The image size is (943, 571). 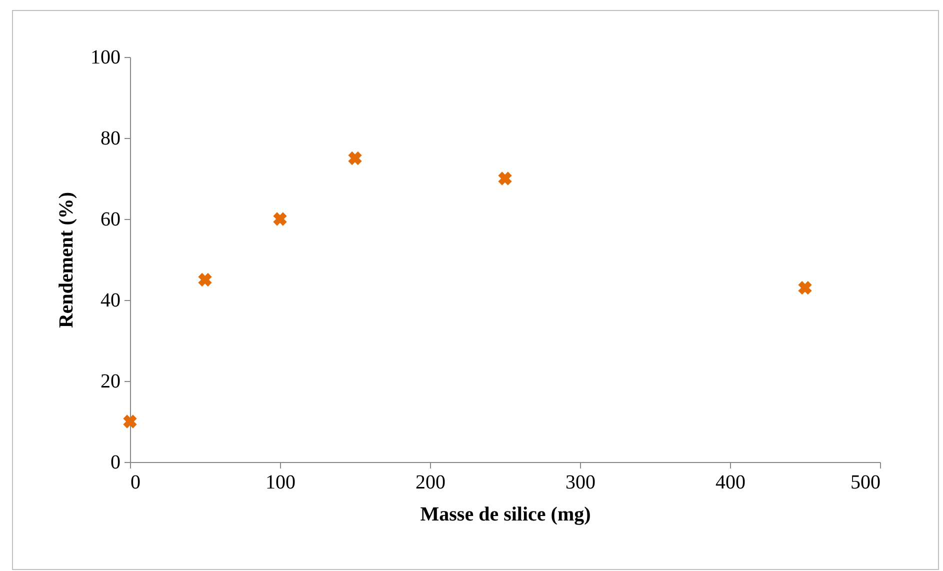 What do you see at coordinates (281, 483) in the screenshot?
I see `x-tick-label: 100` at bounding box center [281, 483].